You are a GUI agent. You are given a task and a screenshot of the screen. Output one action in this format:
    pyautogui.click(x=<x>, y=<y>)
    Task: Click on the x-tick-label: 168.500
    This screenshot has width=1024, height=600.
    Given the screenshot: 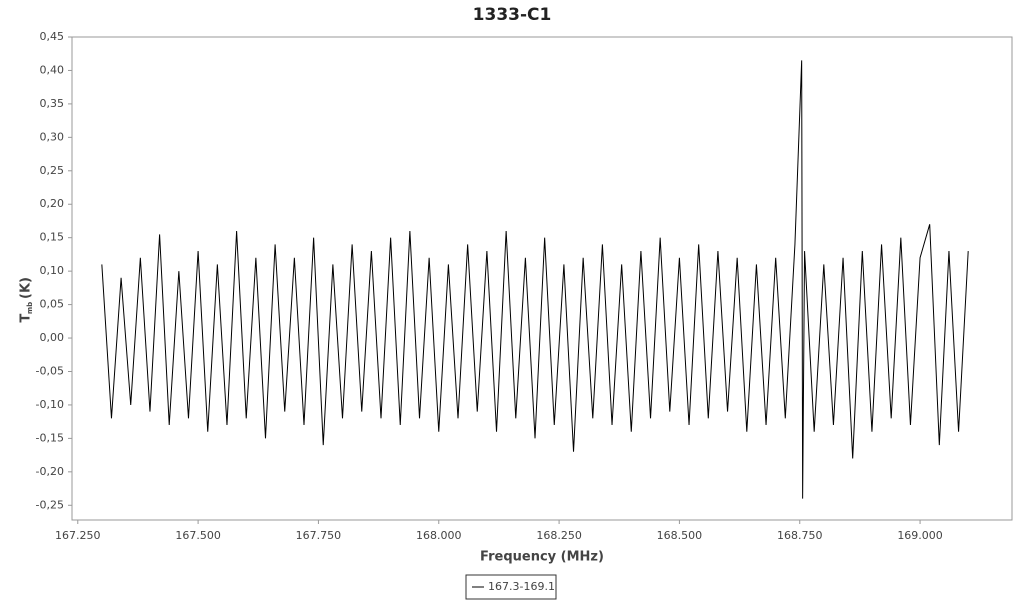 What is the action you would take?
    pyautogui.click(x=680, y=535)
    